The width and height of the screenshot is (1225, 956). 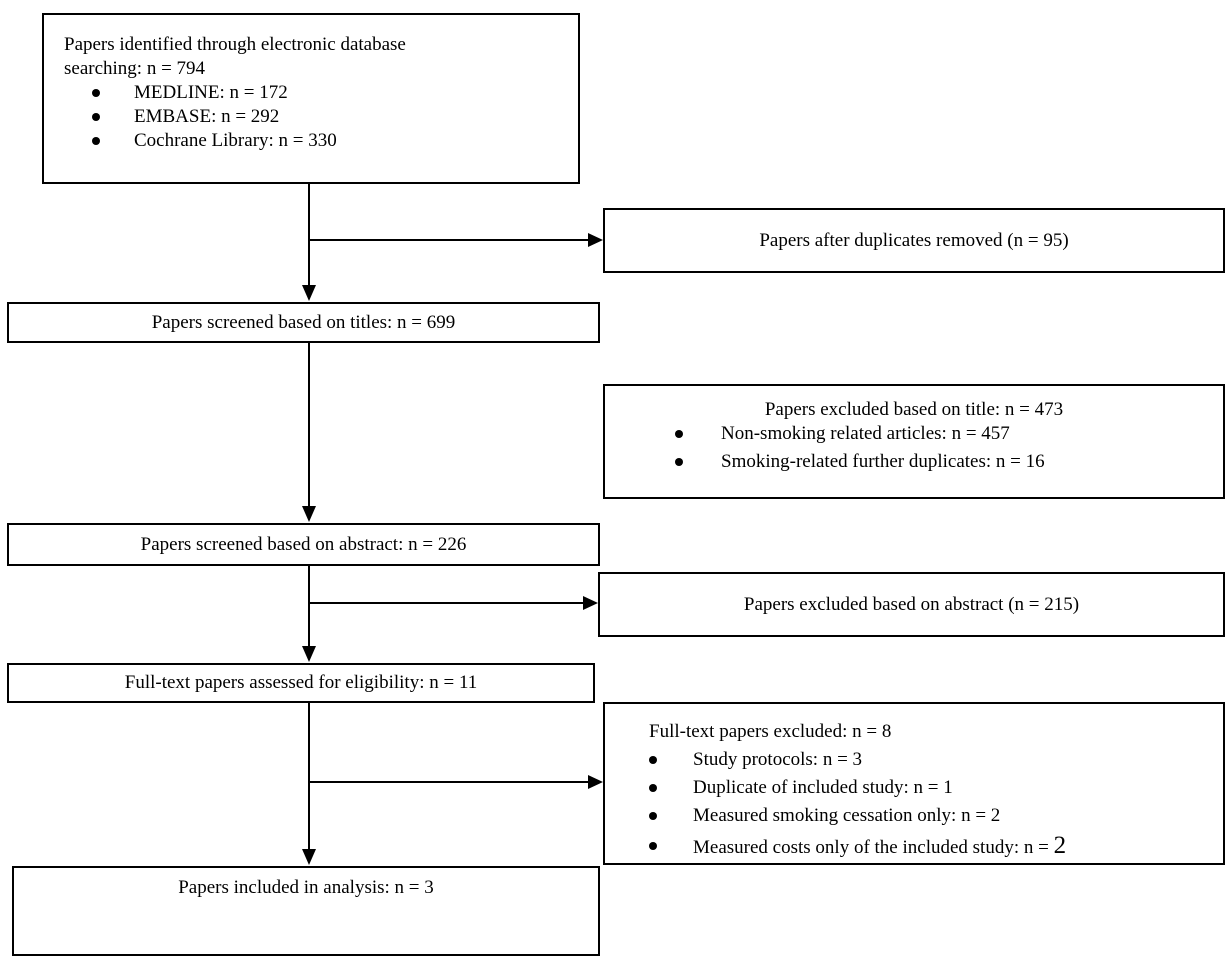 I want to click on list-item: Cochrane Library: n = 330, so click(x=335, y=141).